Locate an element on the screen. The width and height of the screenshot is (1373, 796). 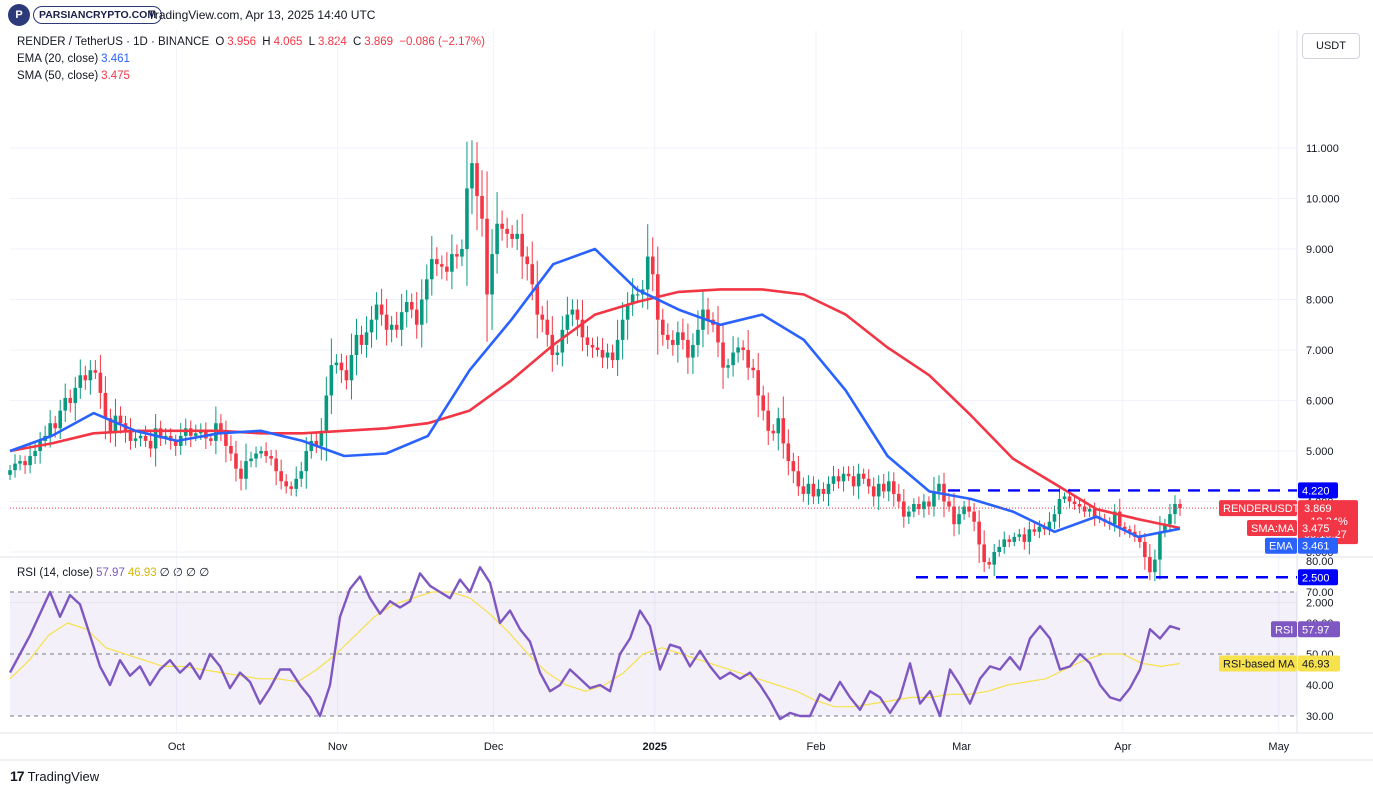
ema-tag-label: EMA is located at coordinates (1281, 547).